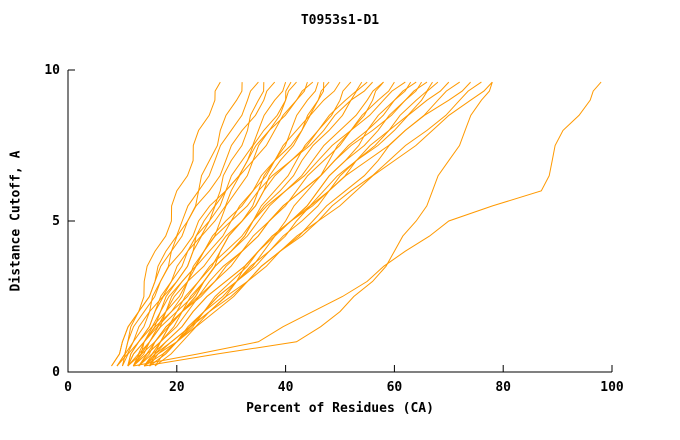 The width and height of the screenshot is (680, 440). What do you see at coordinates (395, 387) in the screenshot?
I see `x-tick-label: 60` at bounding box center [395, 387].